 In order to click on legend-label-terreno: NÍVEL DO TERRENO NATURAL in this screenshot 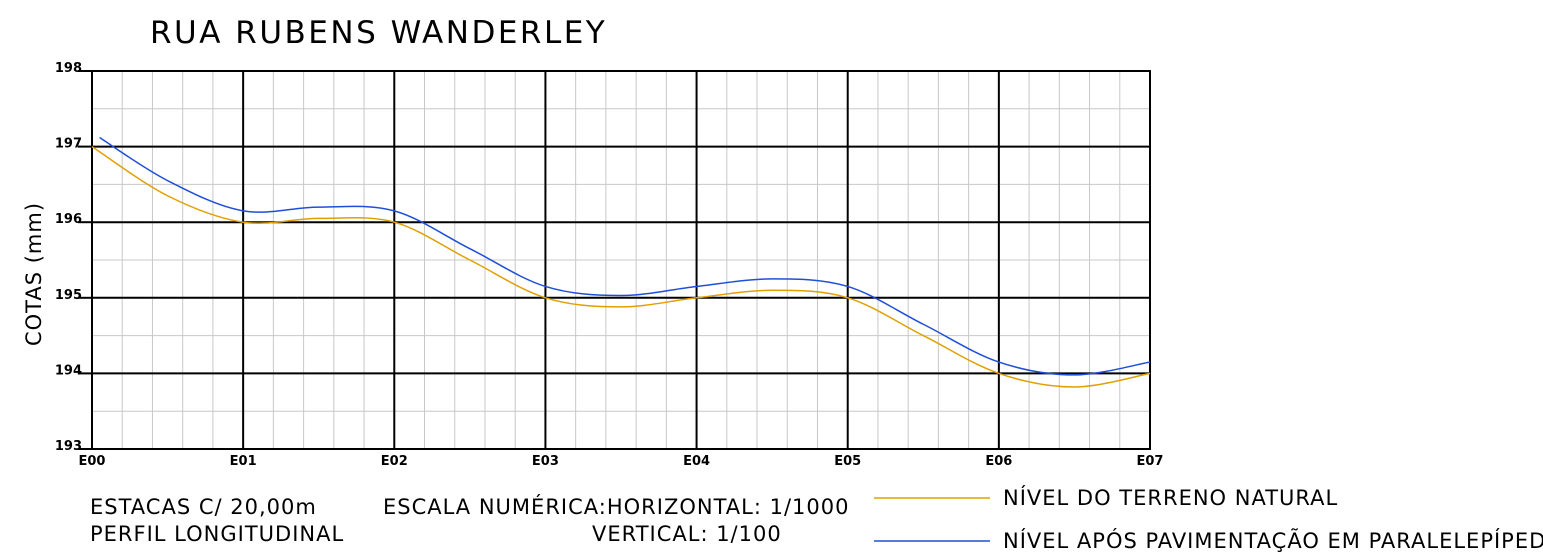, I will do `click(1170, 497)`.